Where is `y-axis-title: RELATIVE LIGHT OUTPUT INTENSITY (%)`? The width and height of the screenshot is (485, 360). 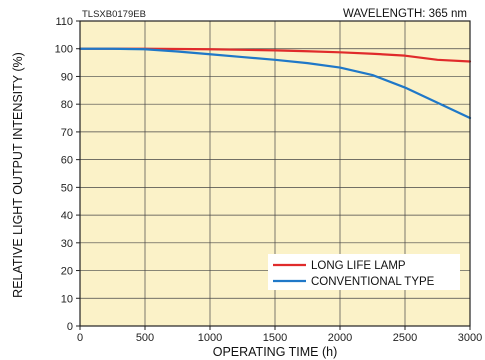 y-axis-title: RELATIVE LIGHT OUTPUT INTENSITY (%) is located at coordinates (18, 175).